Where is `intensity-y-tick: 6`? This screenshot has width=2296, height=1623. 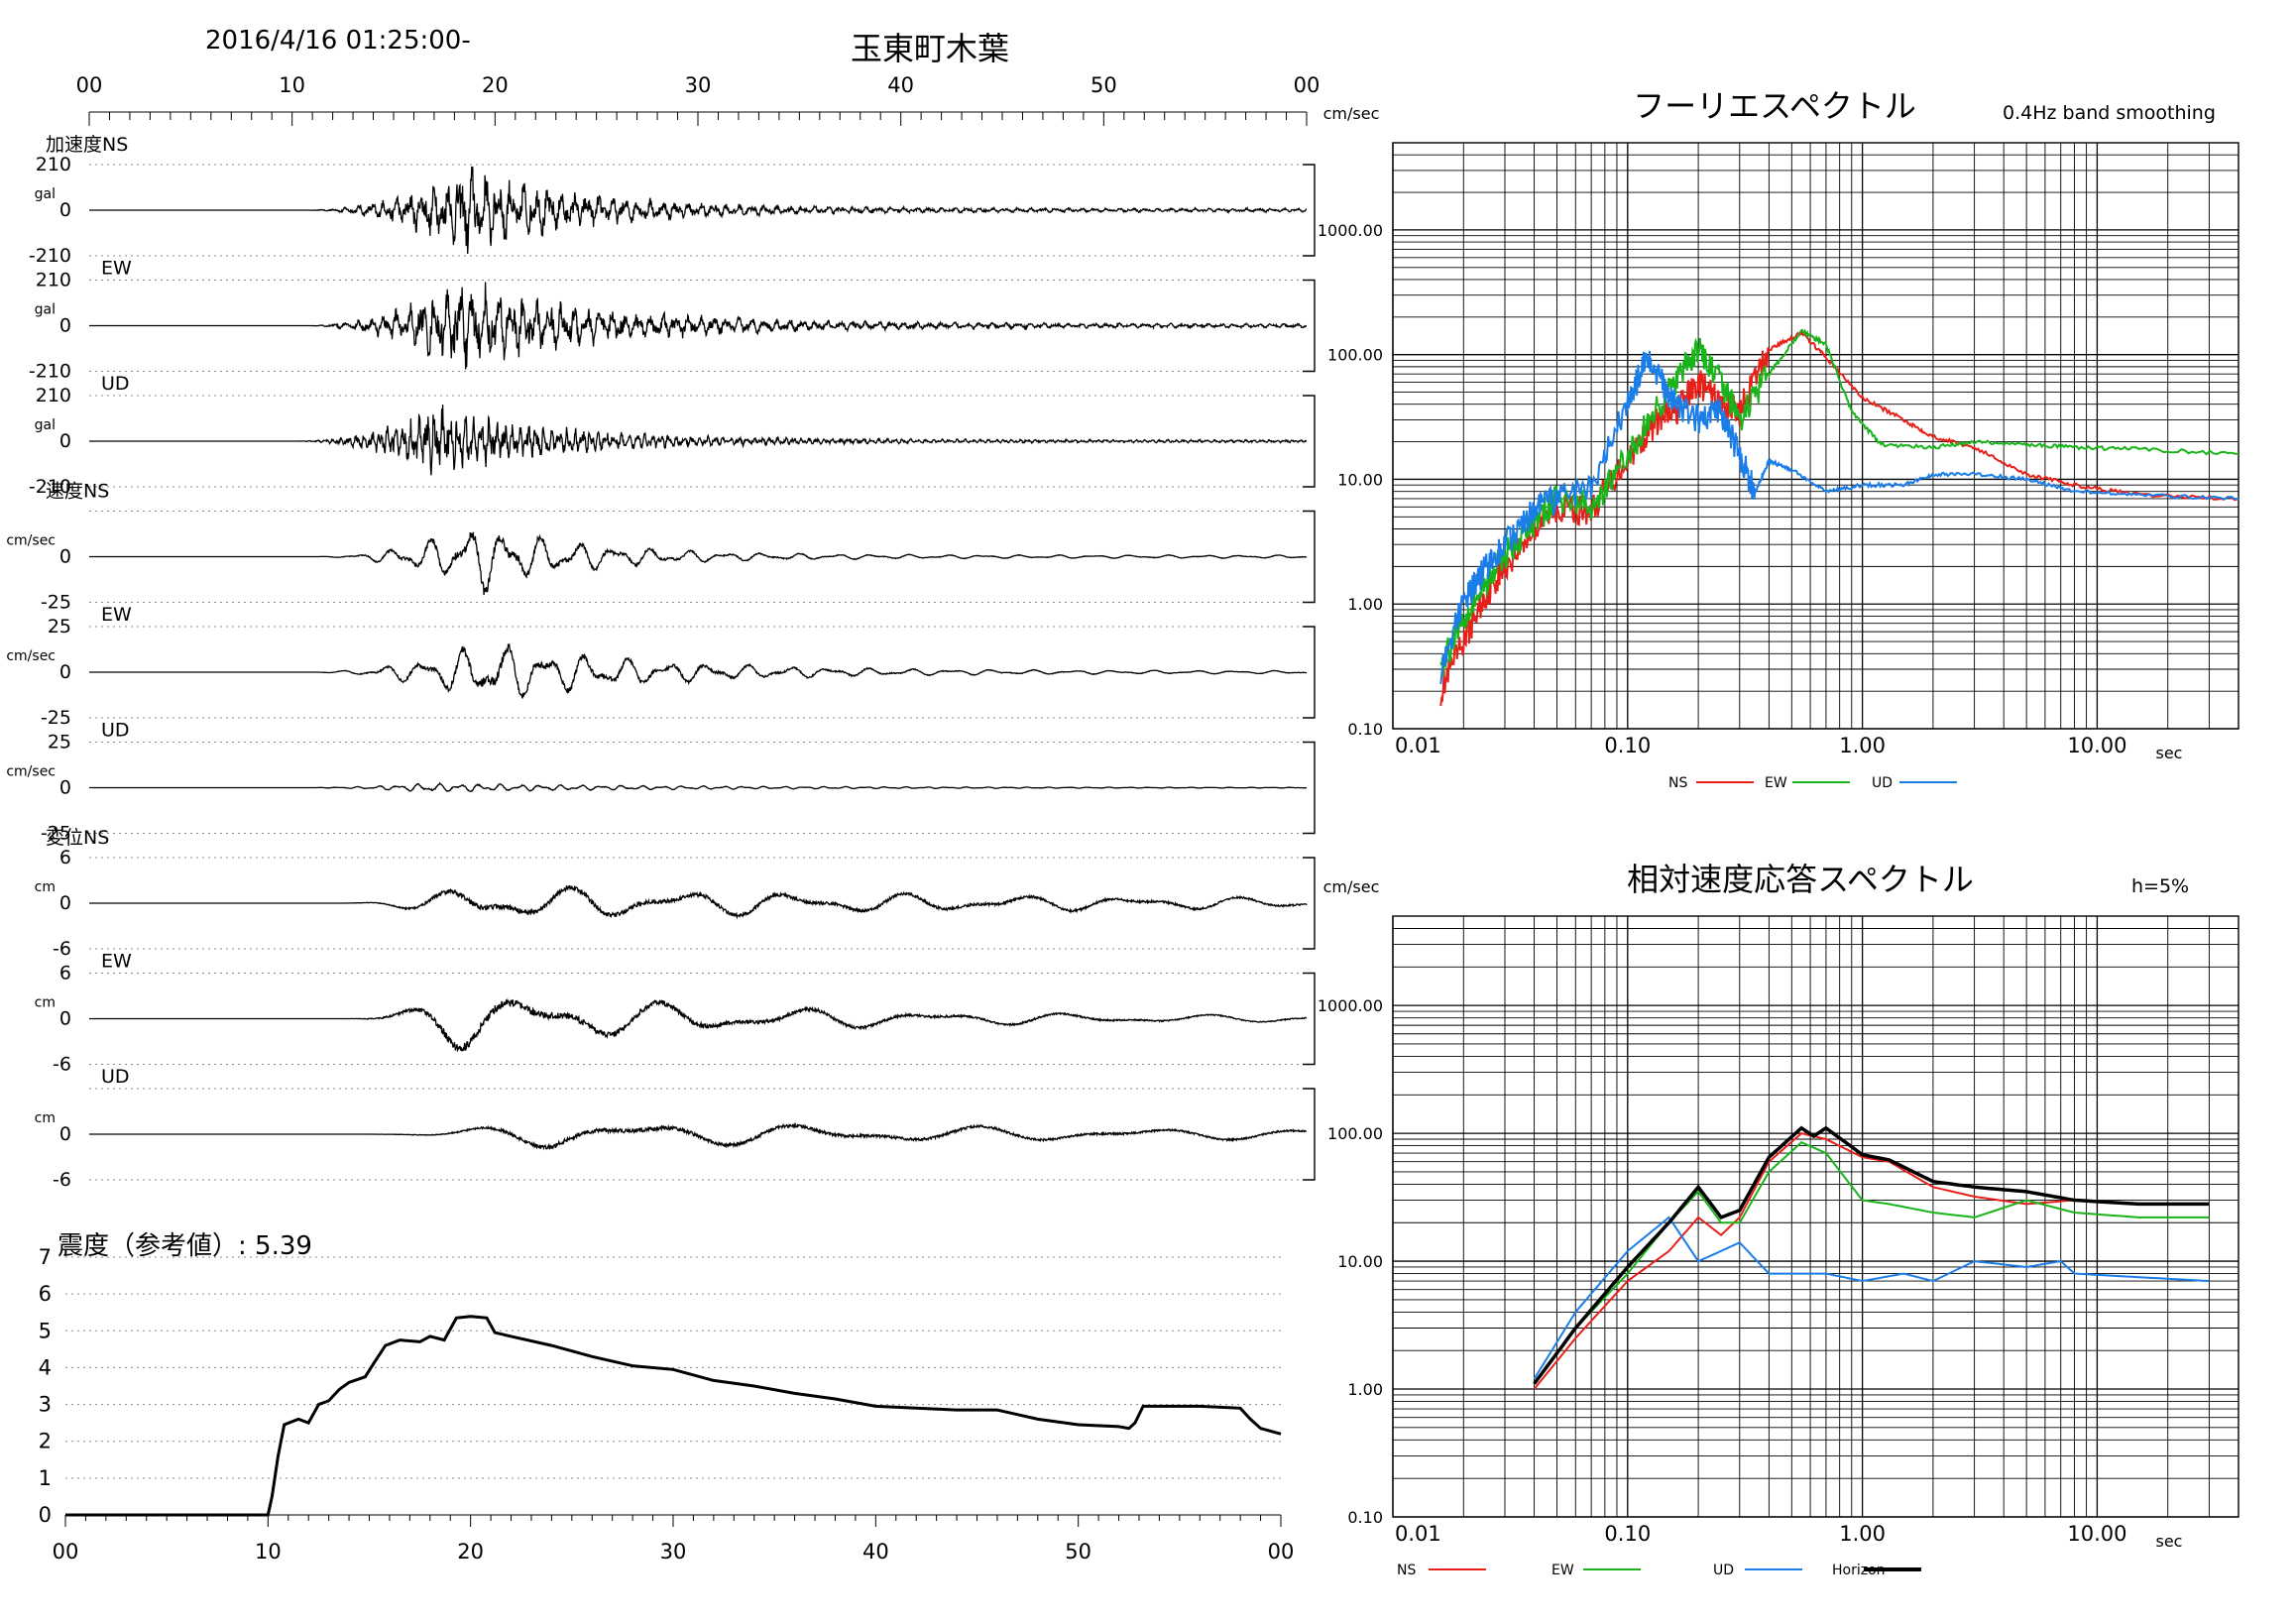
intensity-y-tick: 6 is located at coordinates (46, 1294).